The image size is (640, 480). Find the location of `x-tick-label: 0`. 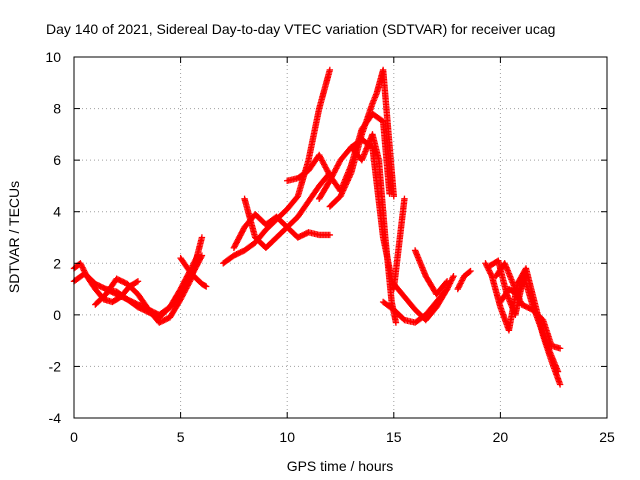

x-tick-label: 0 is located at coordinates (74, 437).